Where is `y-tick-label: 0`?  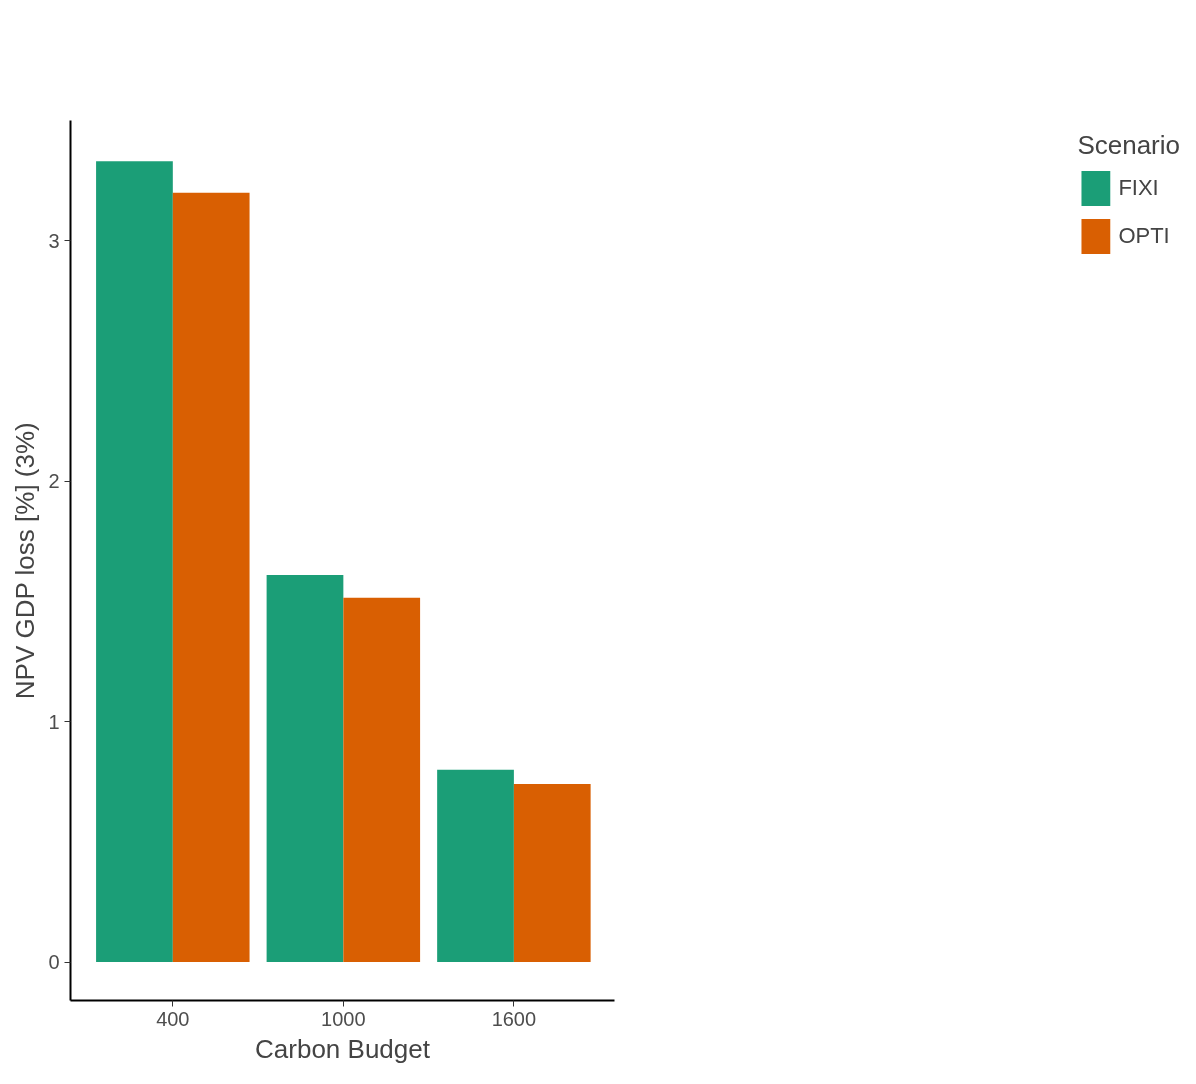 y-tick-label: 0 is located at coordinates (54, 962).